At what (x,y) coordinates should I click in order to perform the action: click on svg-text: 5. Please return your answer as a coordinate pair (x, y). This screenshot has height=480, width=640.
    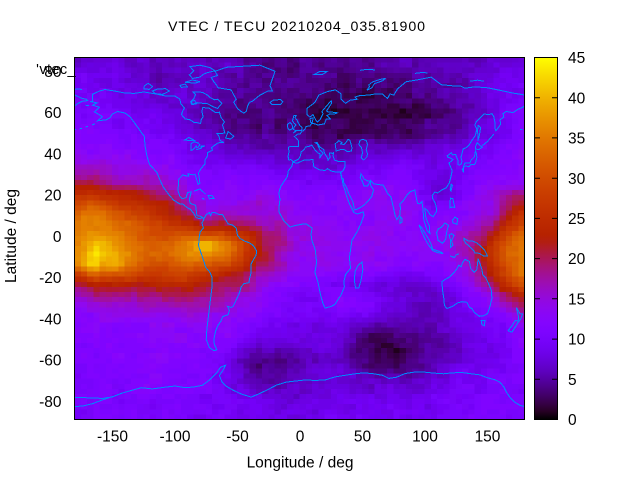
    Looking at the image, I should click on (572, 380).